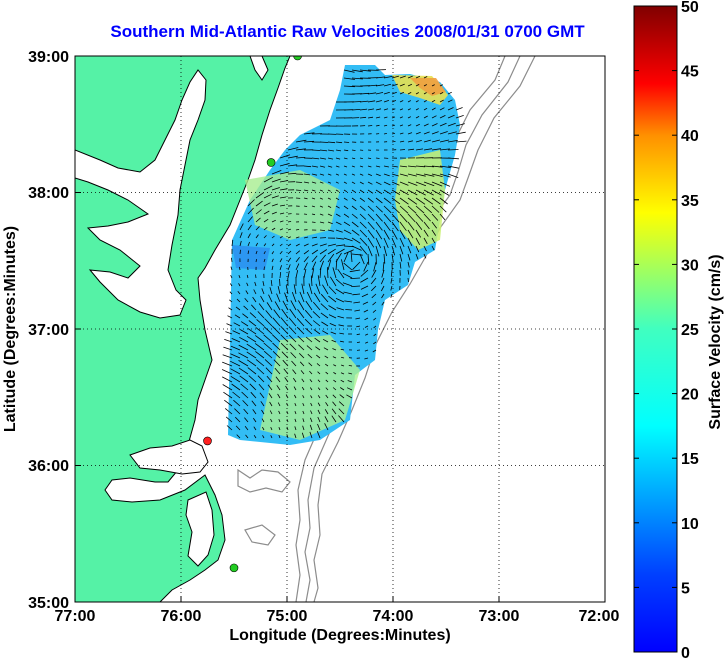 The width and height of the screenshot is (724, 659). What do you see at coordinates (690, 459) in the screenshot?
I see `colorbar-tick-label: 15` at bounding box center [690, 459].